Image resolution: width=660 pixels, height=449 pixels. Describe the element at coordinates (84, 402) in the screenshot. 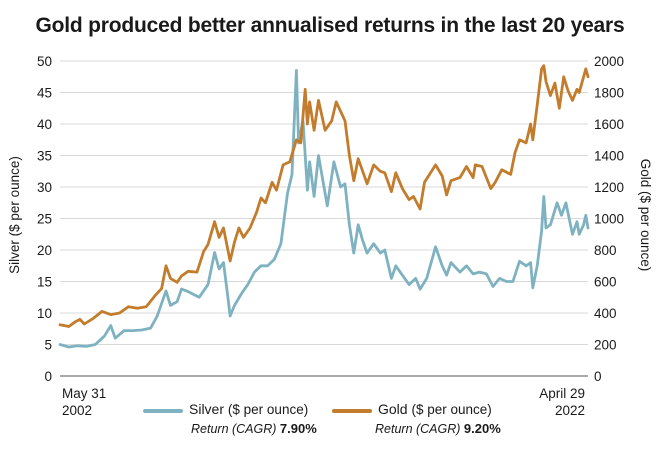

I see `x-start-label: May 31 2002` at that location.